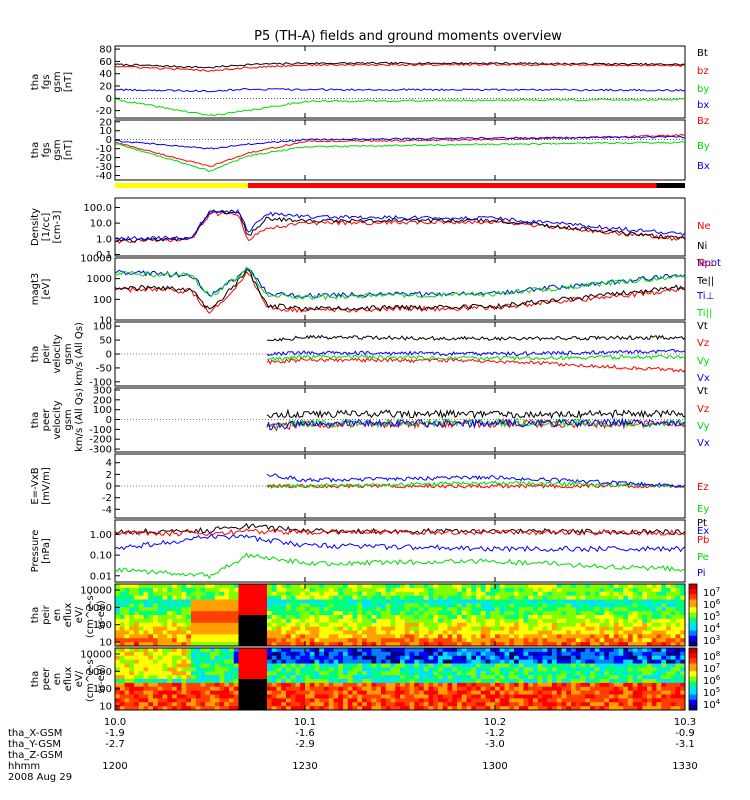 This screenshot has width=750, height=800. Describe the element at coordinates (476, 364) in the screenshot. I see `series-line-Vz` at that location.